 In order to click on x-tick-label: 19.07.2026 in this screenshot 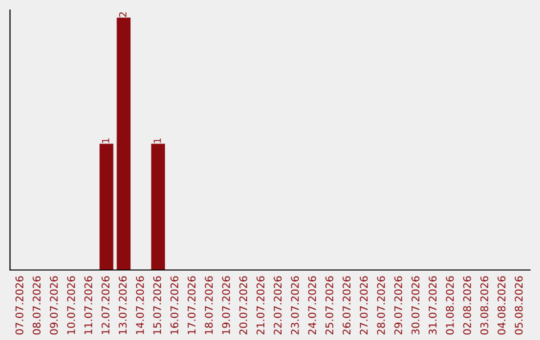, I will do `click(226, 305)`.